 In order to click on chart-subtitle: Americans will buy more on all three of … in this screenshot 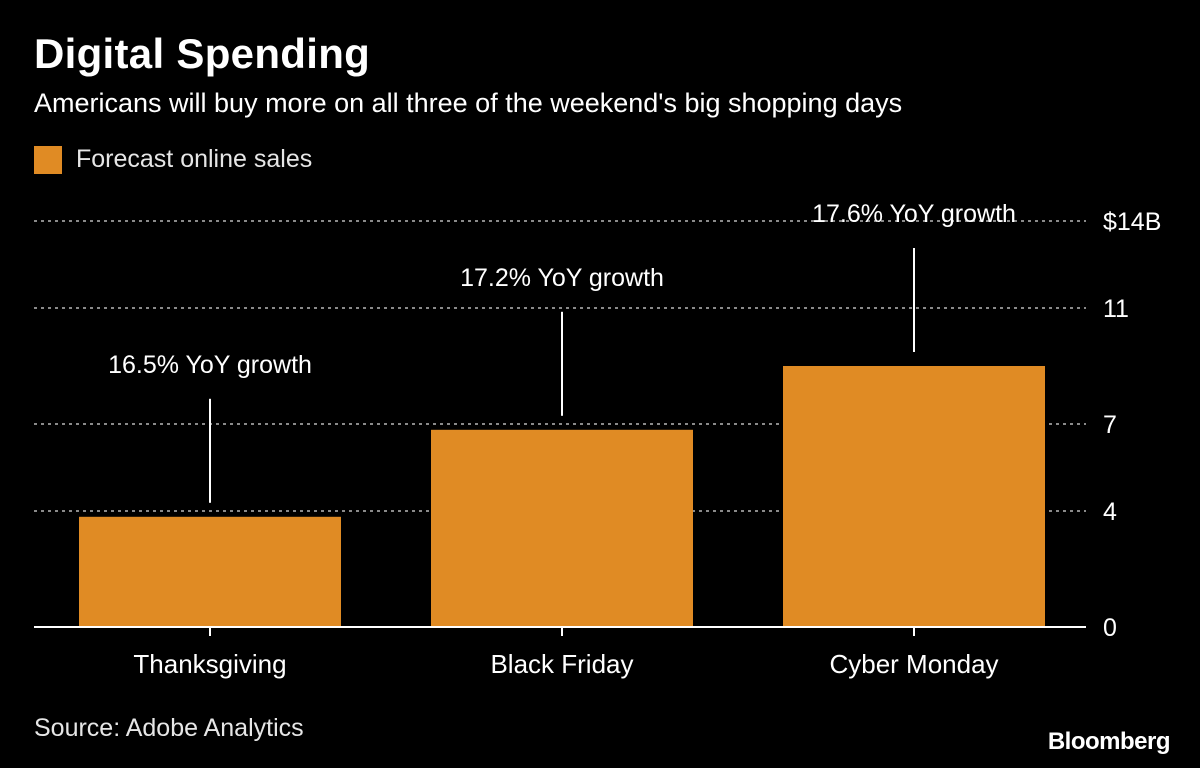, I will do `click(468, 103)`.